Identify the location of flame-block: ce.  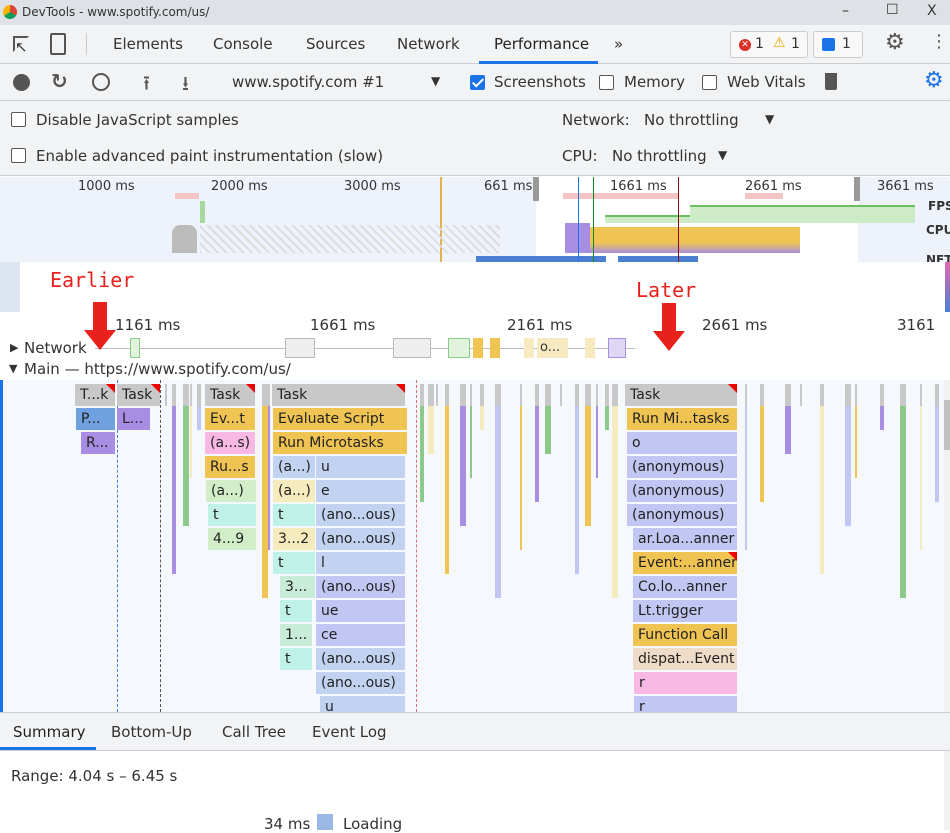
(360, 635).